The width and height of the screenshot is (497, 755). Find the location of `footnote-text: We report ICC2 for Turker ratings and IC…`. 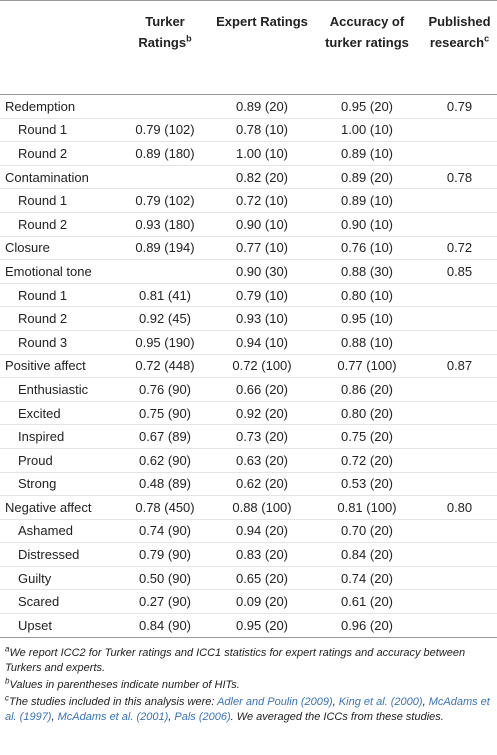

footnote-text: We report ICC2 for Turker ratings and IC… is located at coordinates (235, 660).